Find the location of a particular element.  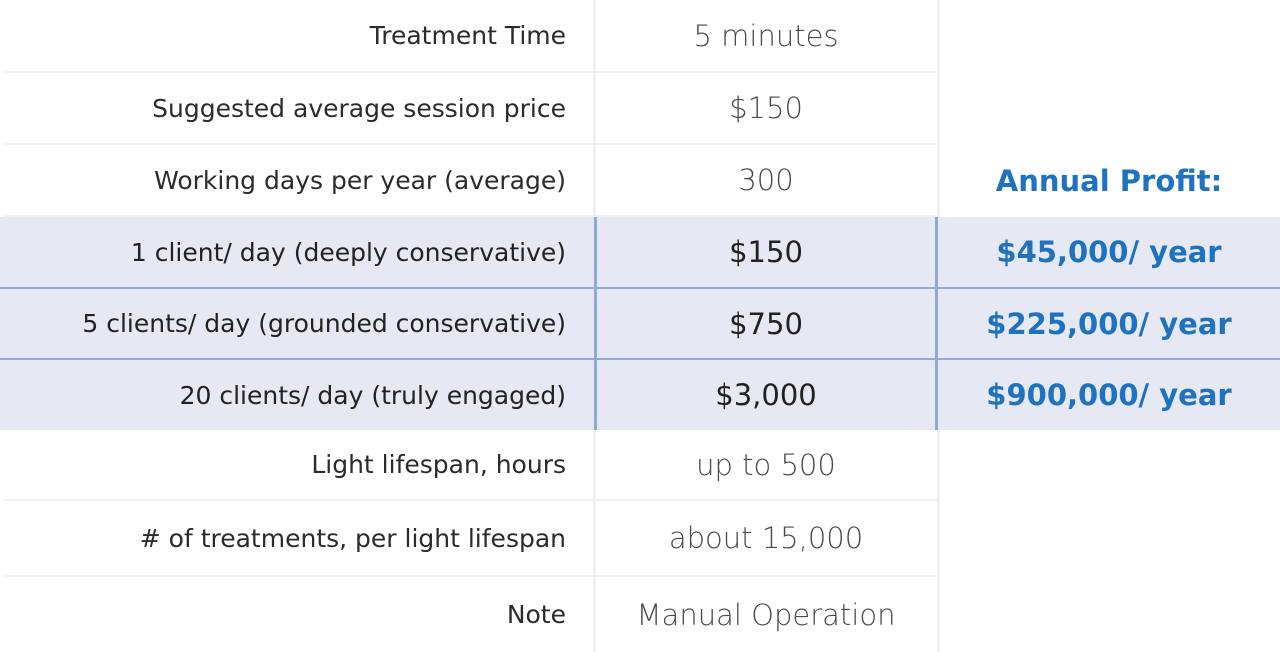

row-profit: $900,000/ year is located at coordinates (1109, 395).